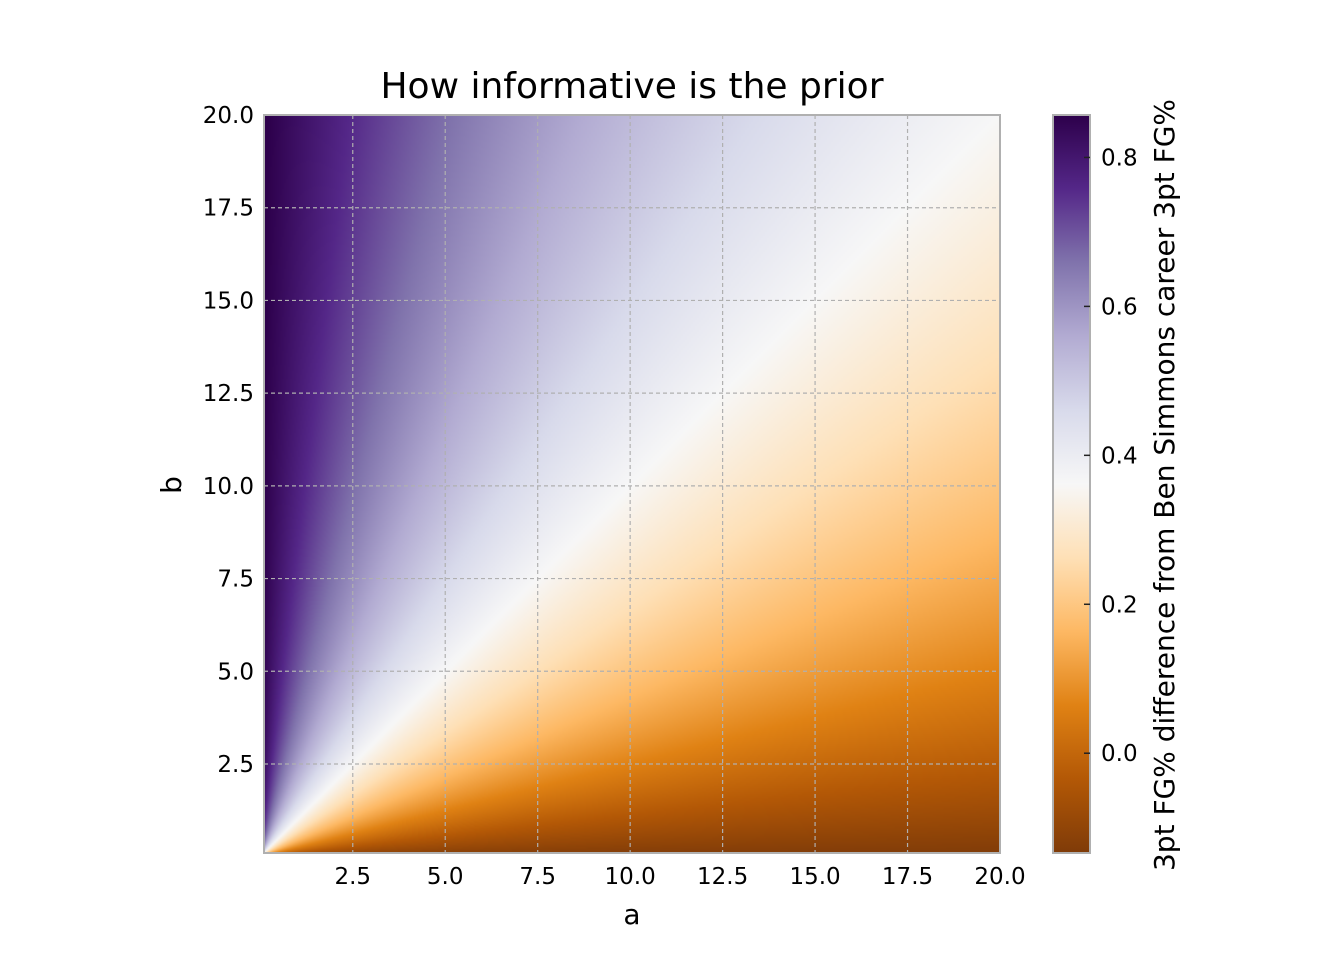 The height and width of the screenshot is (960, 1344). Describe the element at coordinates (631, 914) in the screenshot. I see `x-axis-label: a` at that location.